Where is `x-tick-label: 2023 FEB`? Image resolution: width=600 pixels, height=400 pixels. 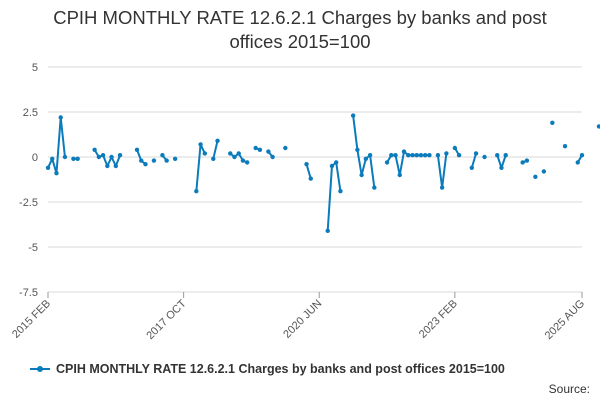
x-tick-label: 2023 FEB is located at coordinates (438, 319).